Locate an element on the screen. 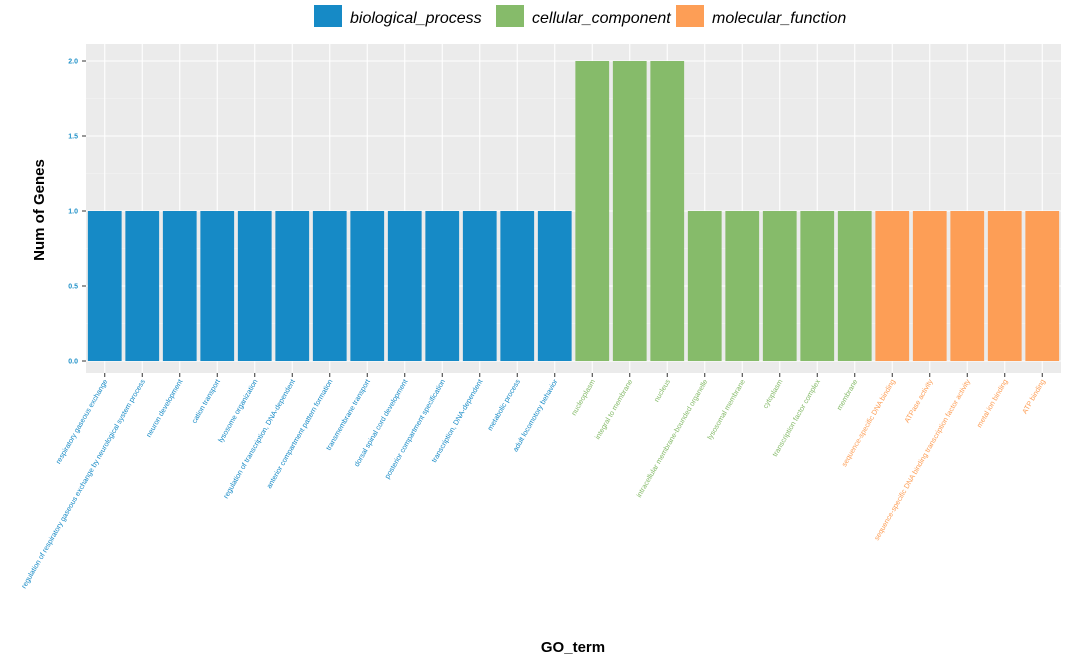 The height and width of the screenshot is (657, 1065). x-tick-label: anterior compartment pattern formation is located at coordinates (299, 434).